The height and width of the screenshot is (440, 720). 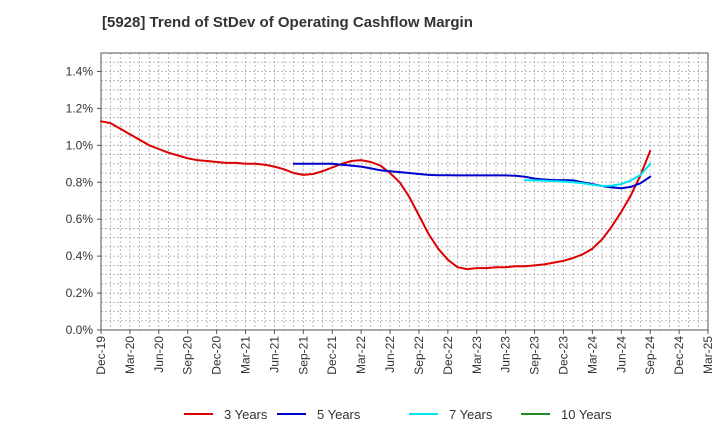 I want to click on x-tick-label: Sep-21, so click(x=303, y=355).